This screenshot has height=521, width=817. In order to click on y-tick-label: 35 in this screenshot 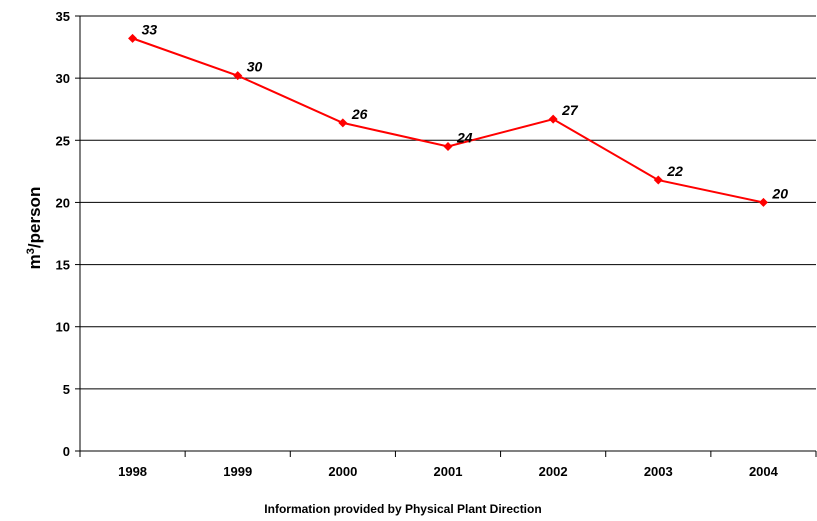, I will do `click(63, 16)`.